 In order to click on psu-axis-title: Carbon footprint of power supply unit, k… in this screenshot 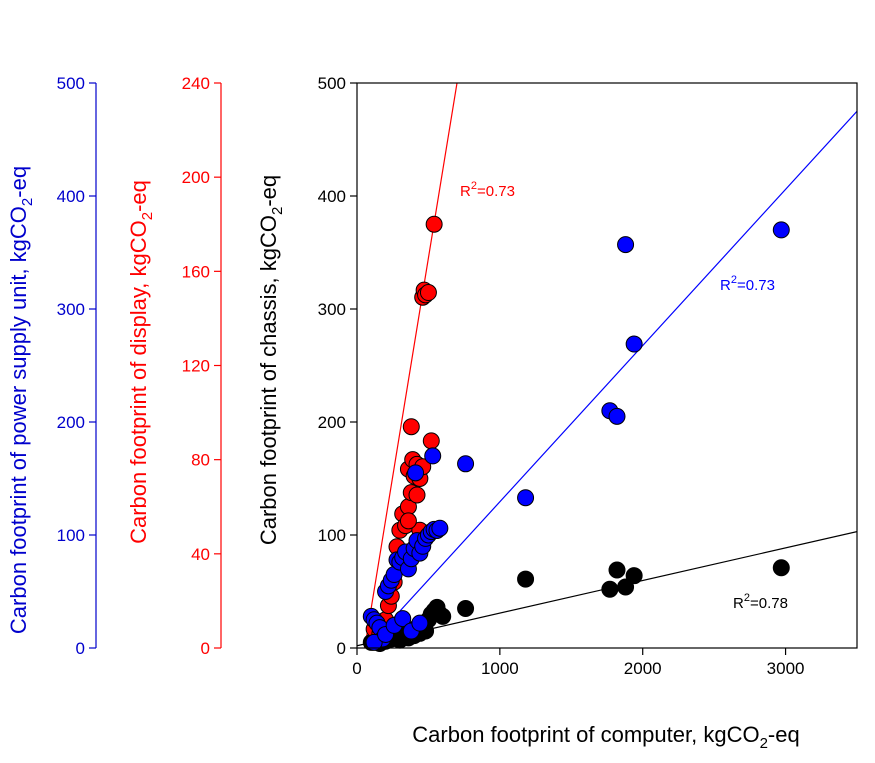, I will do `click(21, 400)`.